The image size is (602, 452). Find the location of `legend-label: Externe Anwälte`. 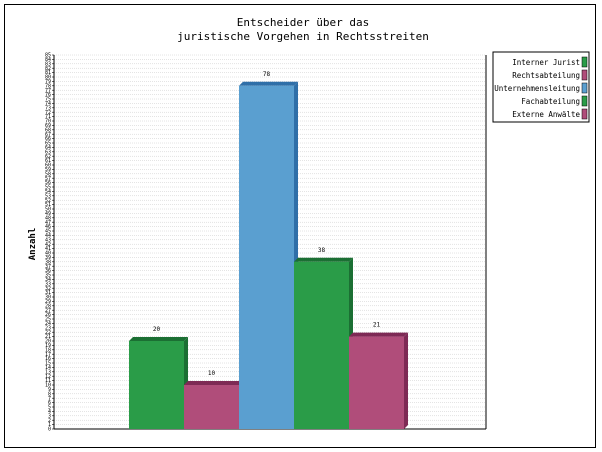

legend-label: Externe Anwälte is located at coordinates (546, 114).